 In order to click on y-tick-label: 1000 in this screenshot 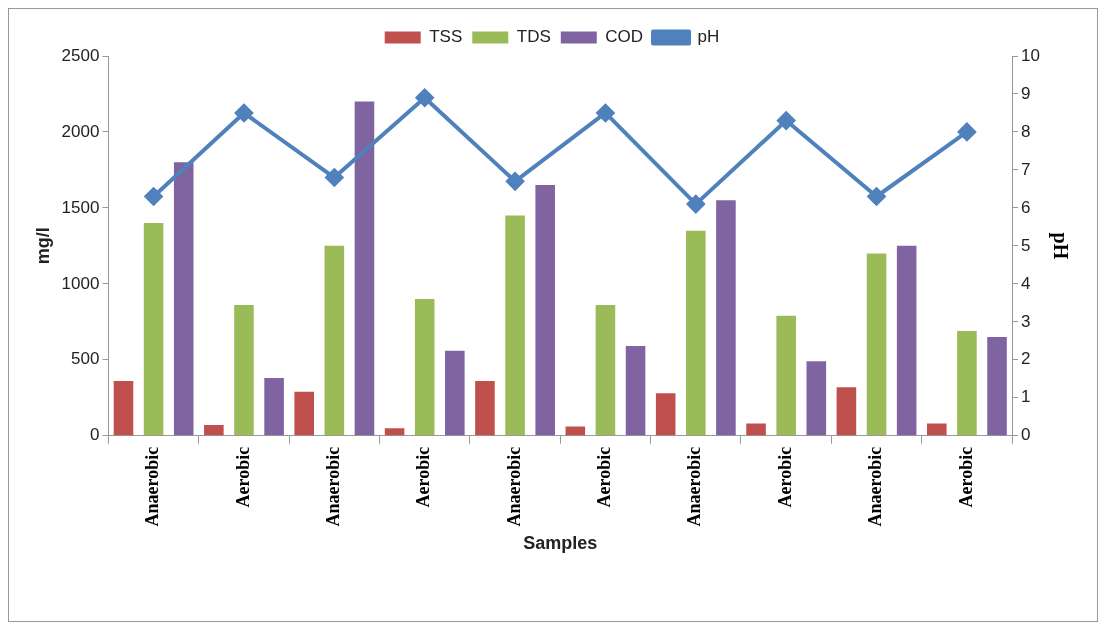, I will do `click(80, 283)`.